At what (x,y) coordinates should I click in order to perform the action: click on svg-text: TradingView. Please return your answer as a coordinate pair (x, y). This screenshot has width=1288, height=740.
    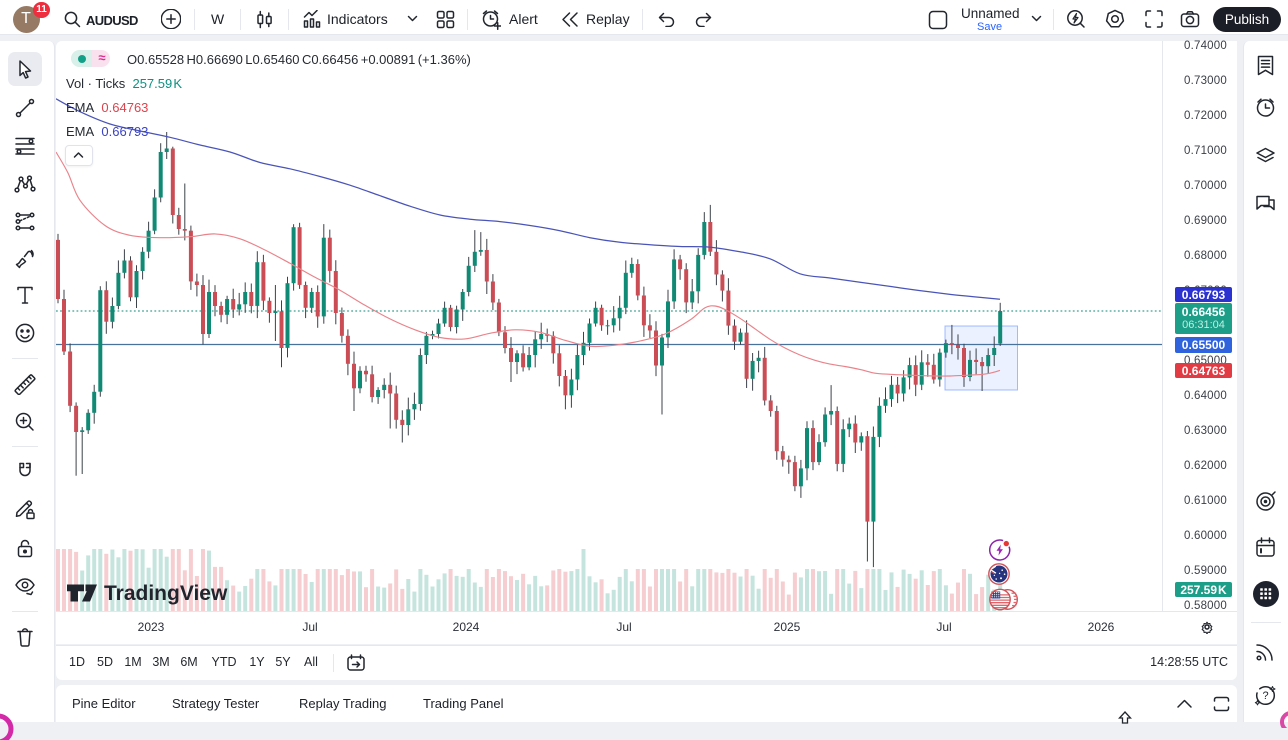
    Looking at the image, I should click on (166, 593).